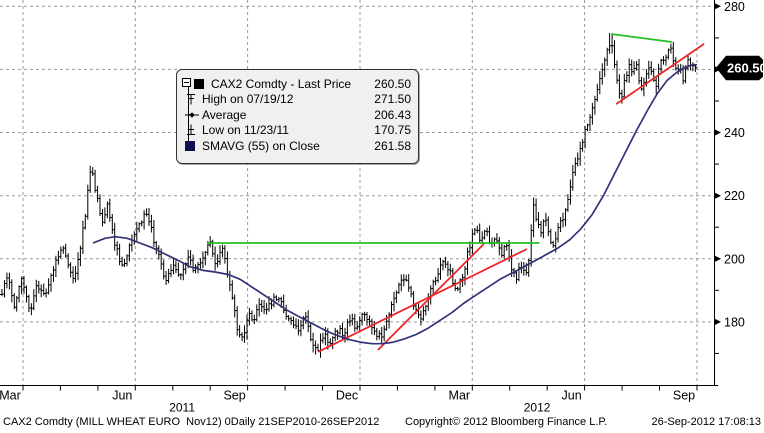  I want to click on legend-row: SMAVG (55) on Close 261.58, so click(298, 145).